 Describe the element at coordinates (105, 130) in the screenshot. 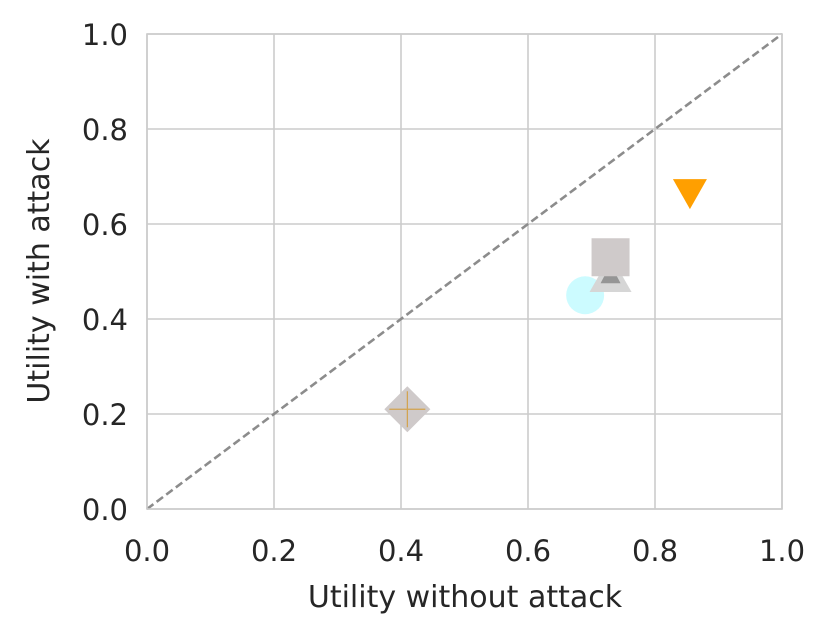

I see `y-tick-label: 0.8` at that location.